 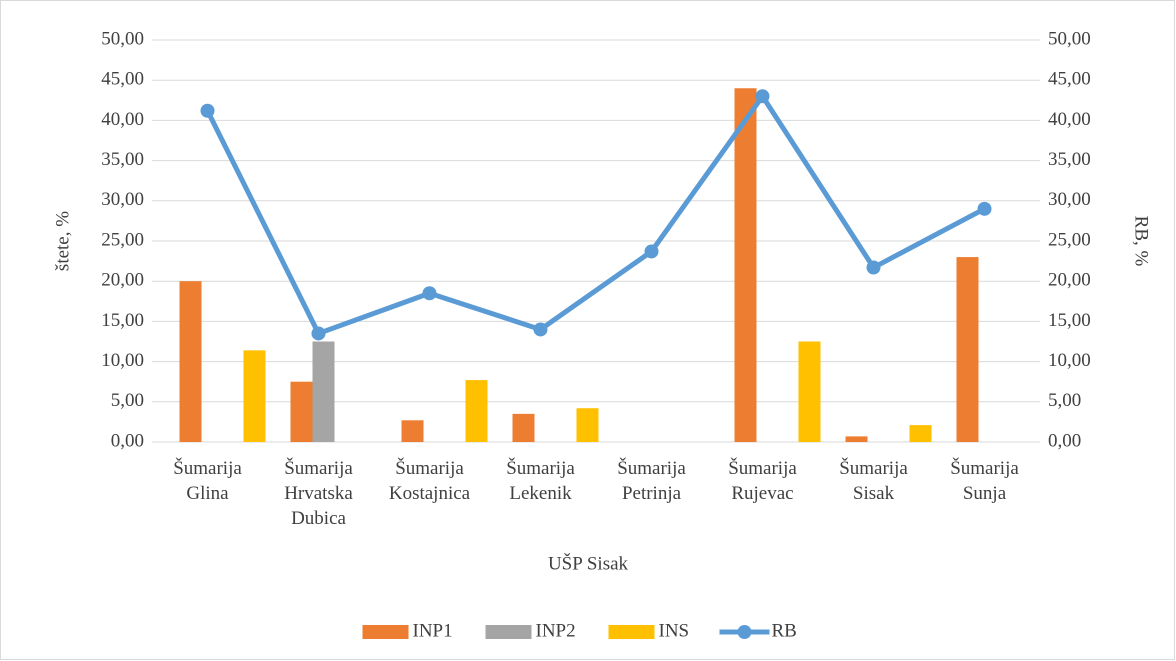 I want to click on y-tick-label: 0,00, so click(x=127, y=440).